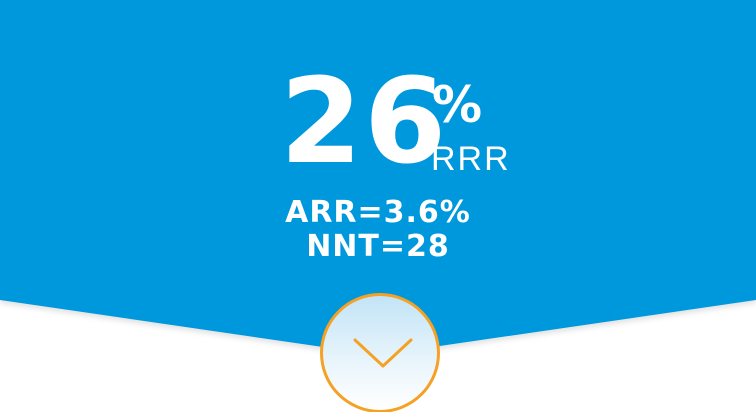 The image size is (756, 412). Describe the element at coordinates (364, 121) in the screenshot. I see `rrr-value: 26` at that location.